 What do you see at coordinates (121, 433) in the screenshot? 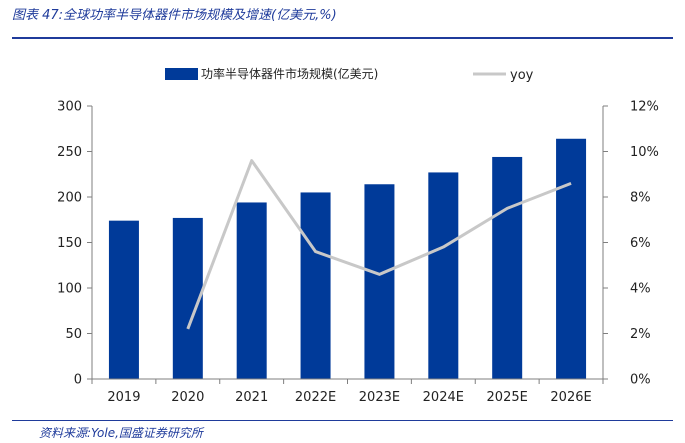
I see `source-note: 资料来源:Yole,国盛证券研究所` at bounding box center [121, 433].